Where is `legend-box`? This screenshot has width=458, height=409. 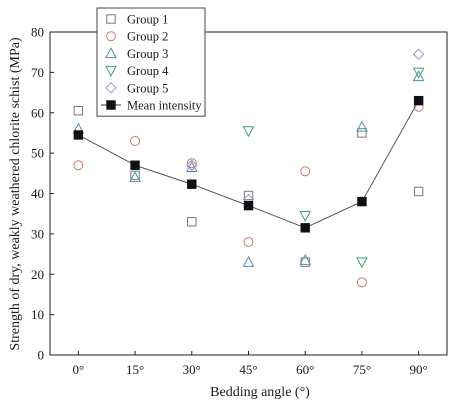 legend-box is located at coordinates (151, 62).